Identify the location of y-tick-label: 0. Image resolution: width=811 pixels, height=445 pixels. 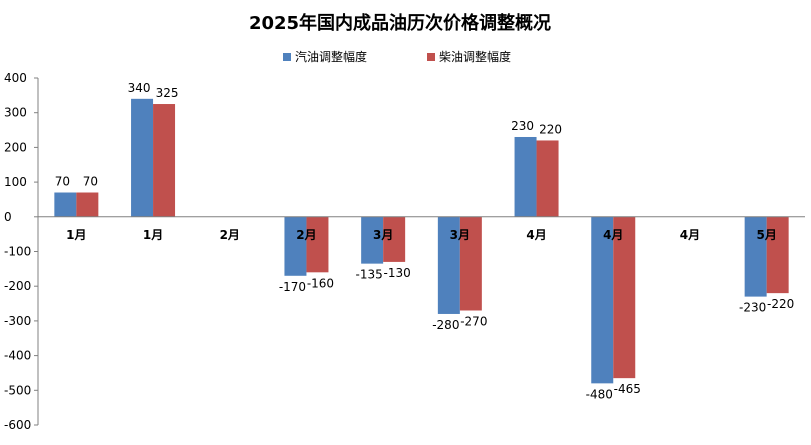
(8, 217).